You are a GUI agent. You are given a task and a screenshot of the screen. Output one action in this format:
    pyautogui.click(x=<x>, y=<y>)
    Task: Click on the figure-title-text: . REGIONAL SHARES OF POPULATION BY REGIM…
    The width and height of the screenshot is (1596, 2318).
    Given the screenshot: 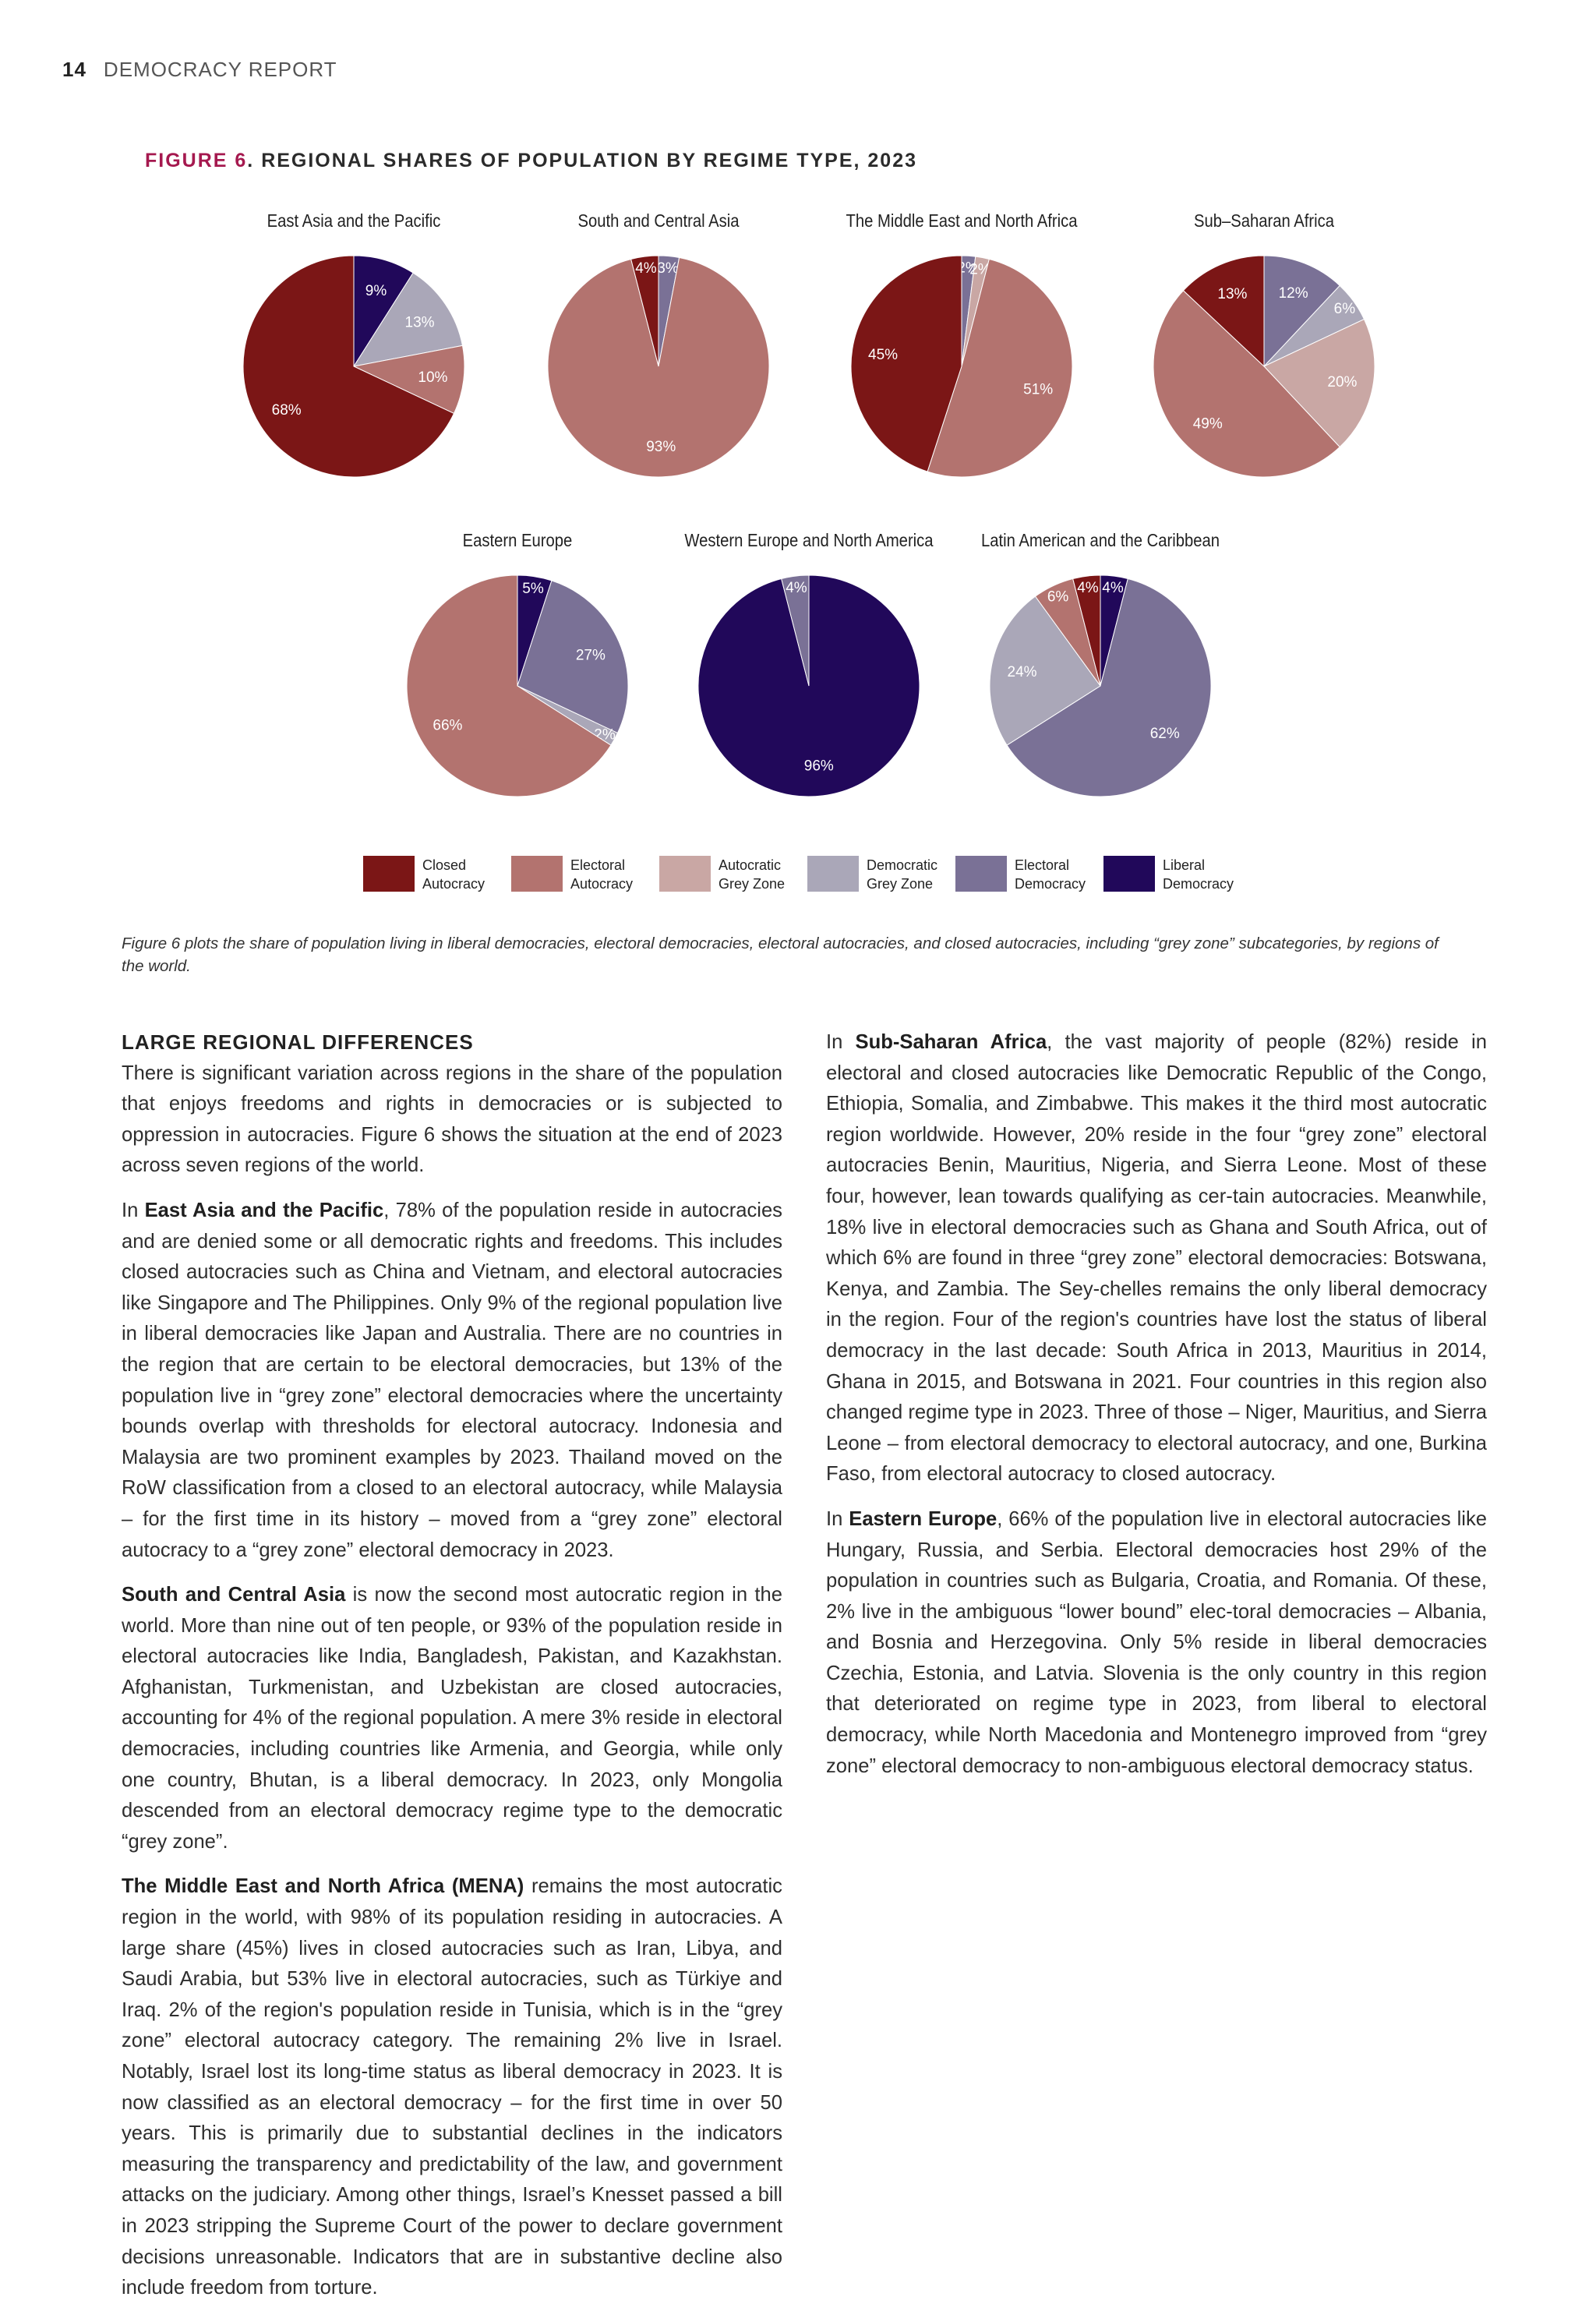 What is the action you would take?
    pyautogui.click(x=582, y=161)
    